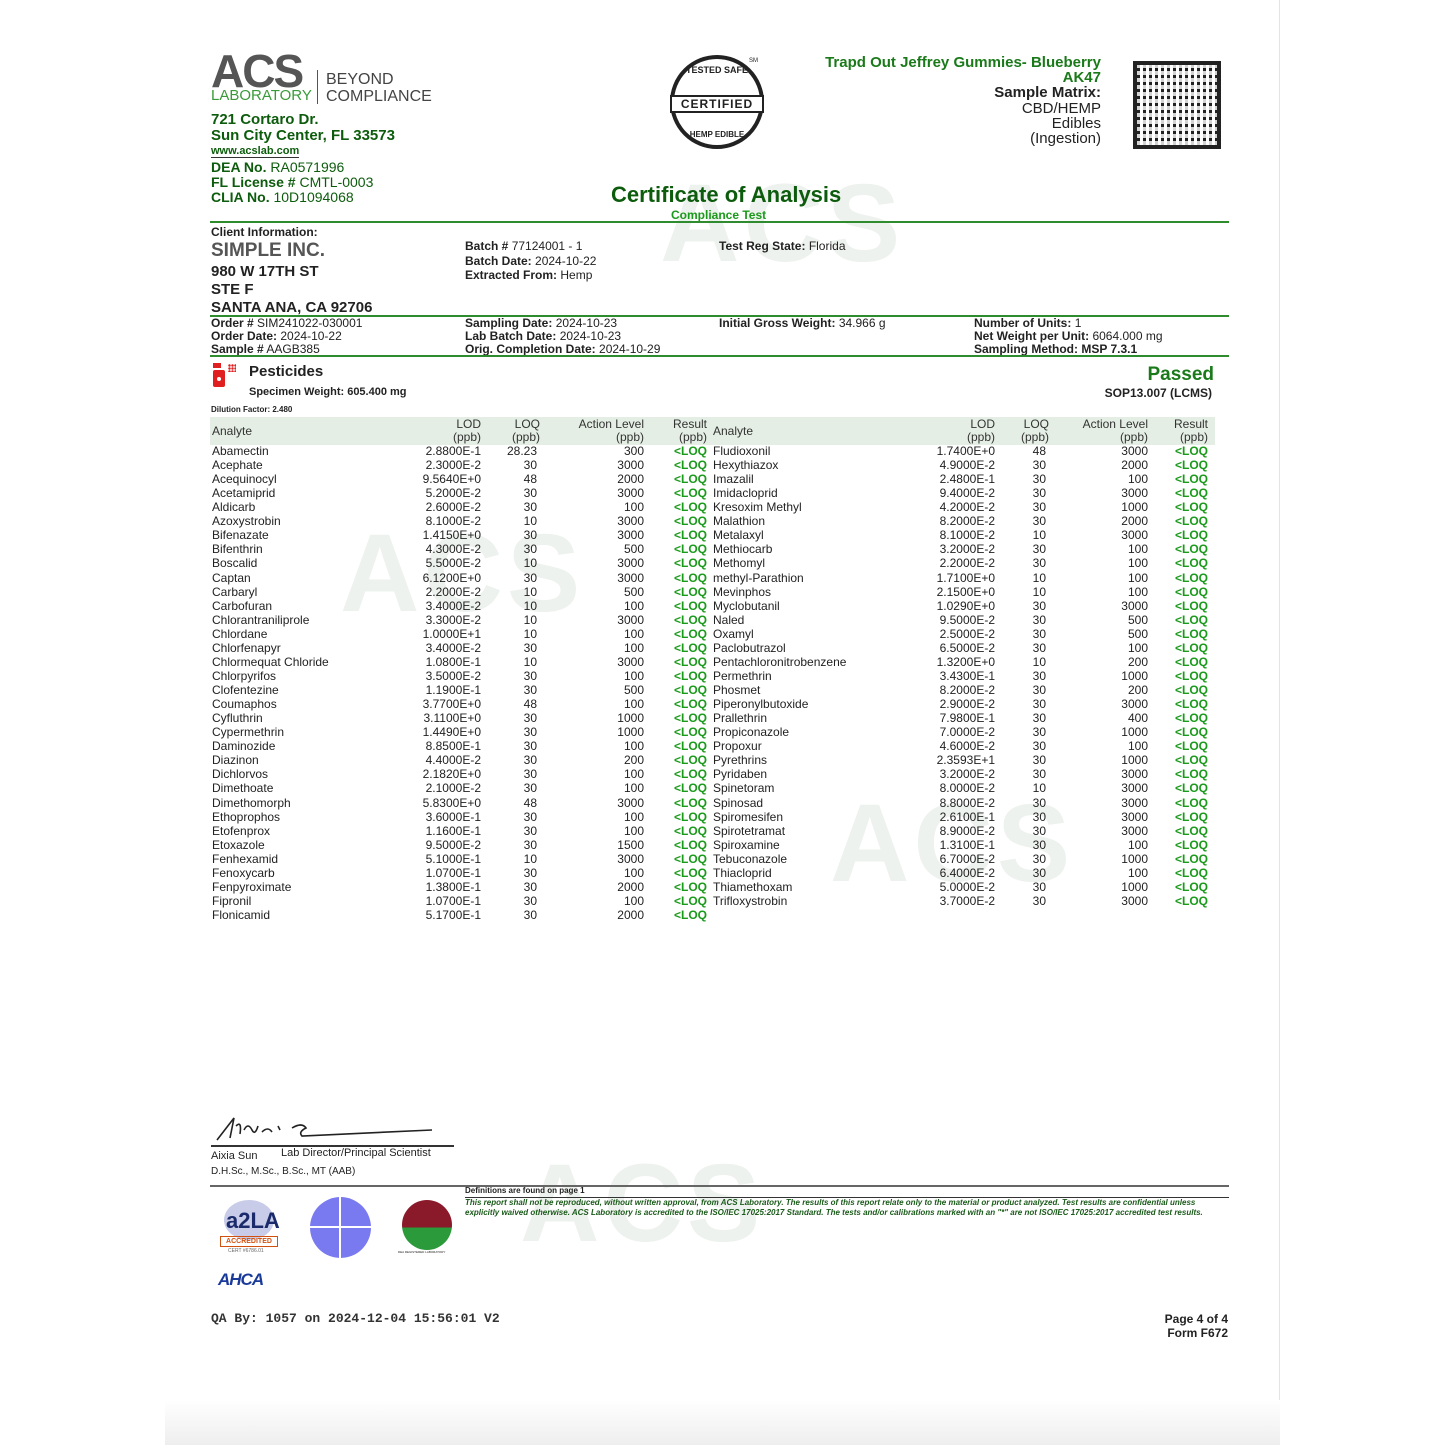 This screenshot has width=1445, height=1445. I want to click on action-level-cell: 1000, so click(630, 732).